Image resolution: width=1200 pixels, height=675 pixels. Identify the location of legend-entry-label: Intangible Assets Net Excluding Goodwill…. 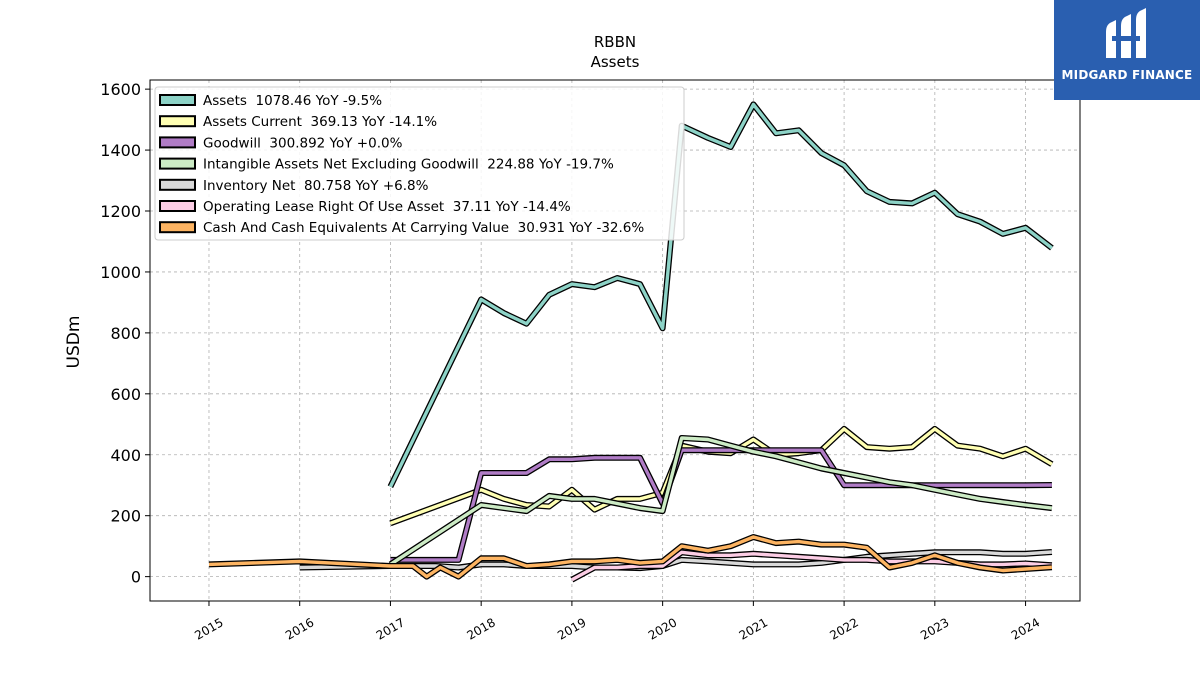
(408, 165).